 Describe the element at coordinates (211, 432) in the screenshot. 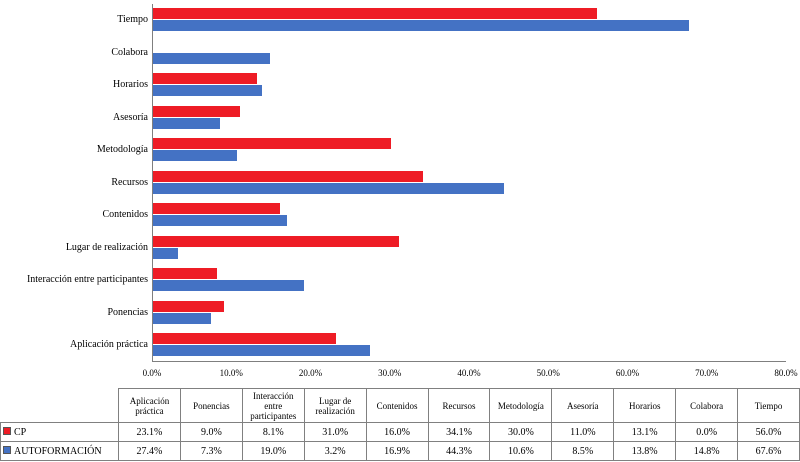

I see `value-cell: 9.0%` at that location.